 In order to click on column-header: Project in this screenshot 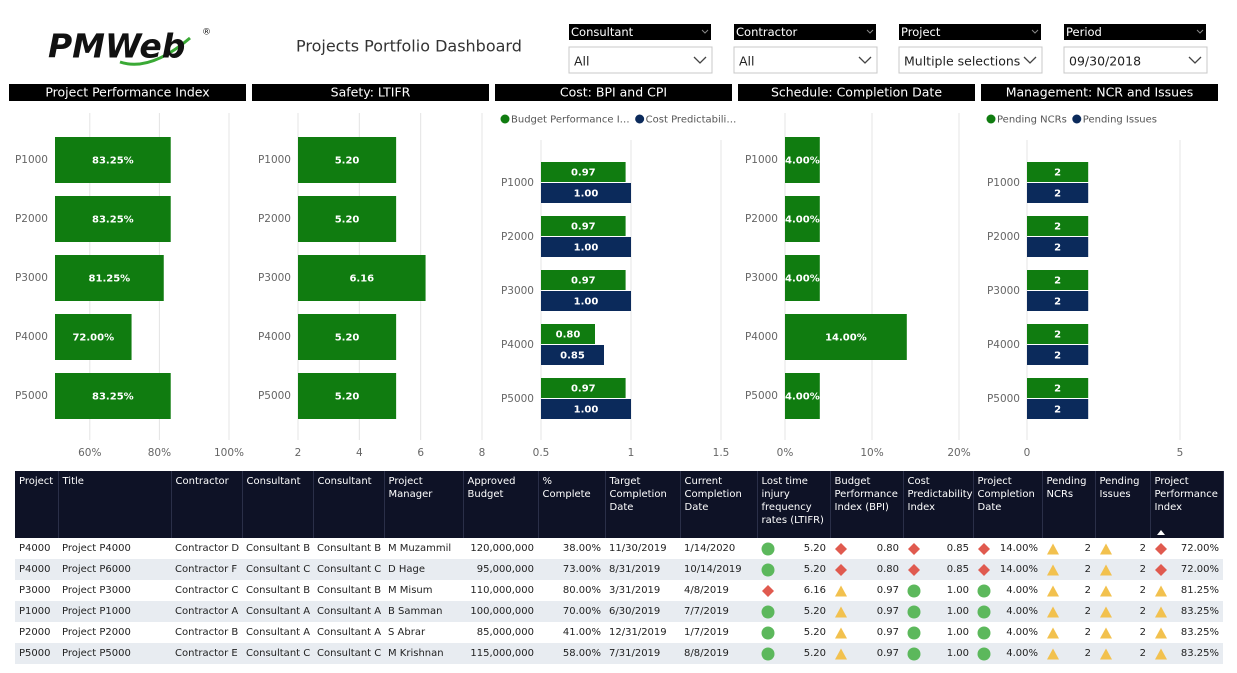, I will do `click(37, 504)`.